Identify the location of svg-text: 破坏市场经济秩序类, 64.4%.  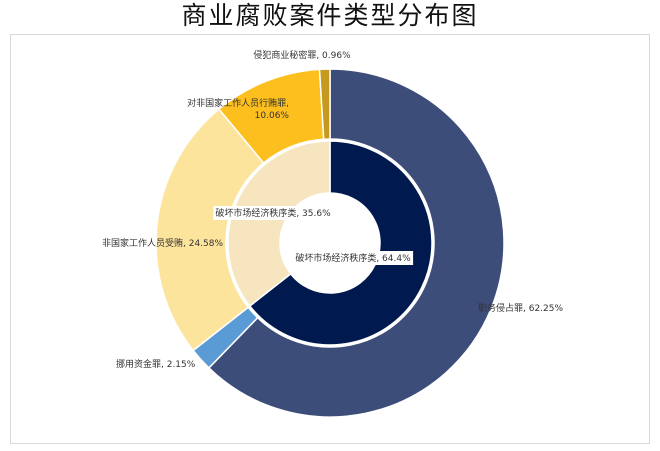
(353, 258).